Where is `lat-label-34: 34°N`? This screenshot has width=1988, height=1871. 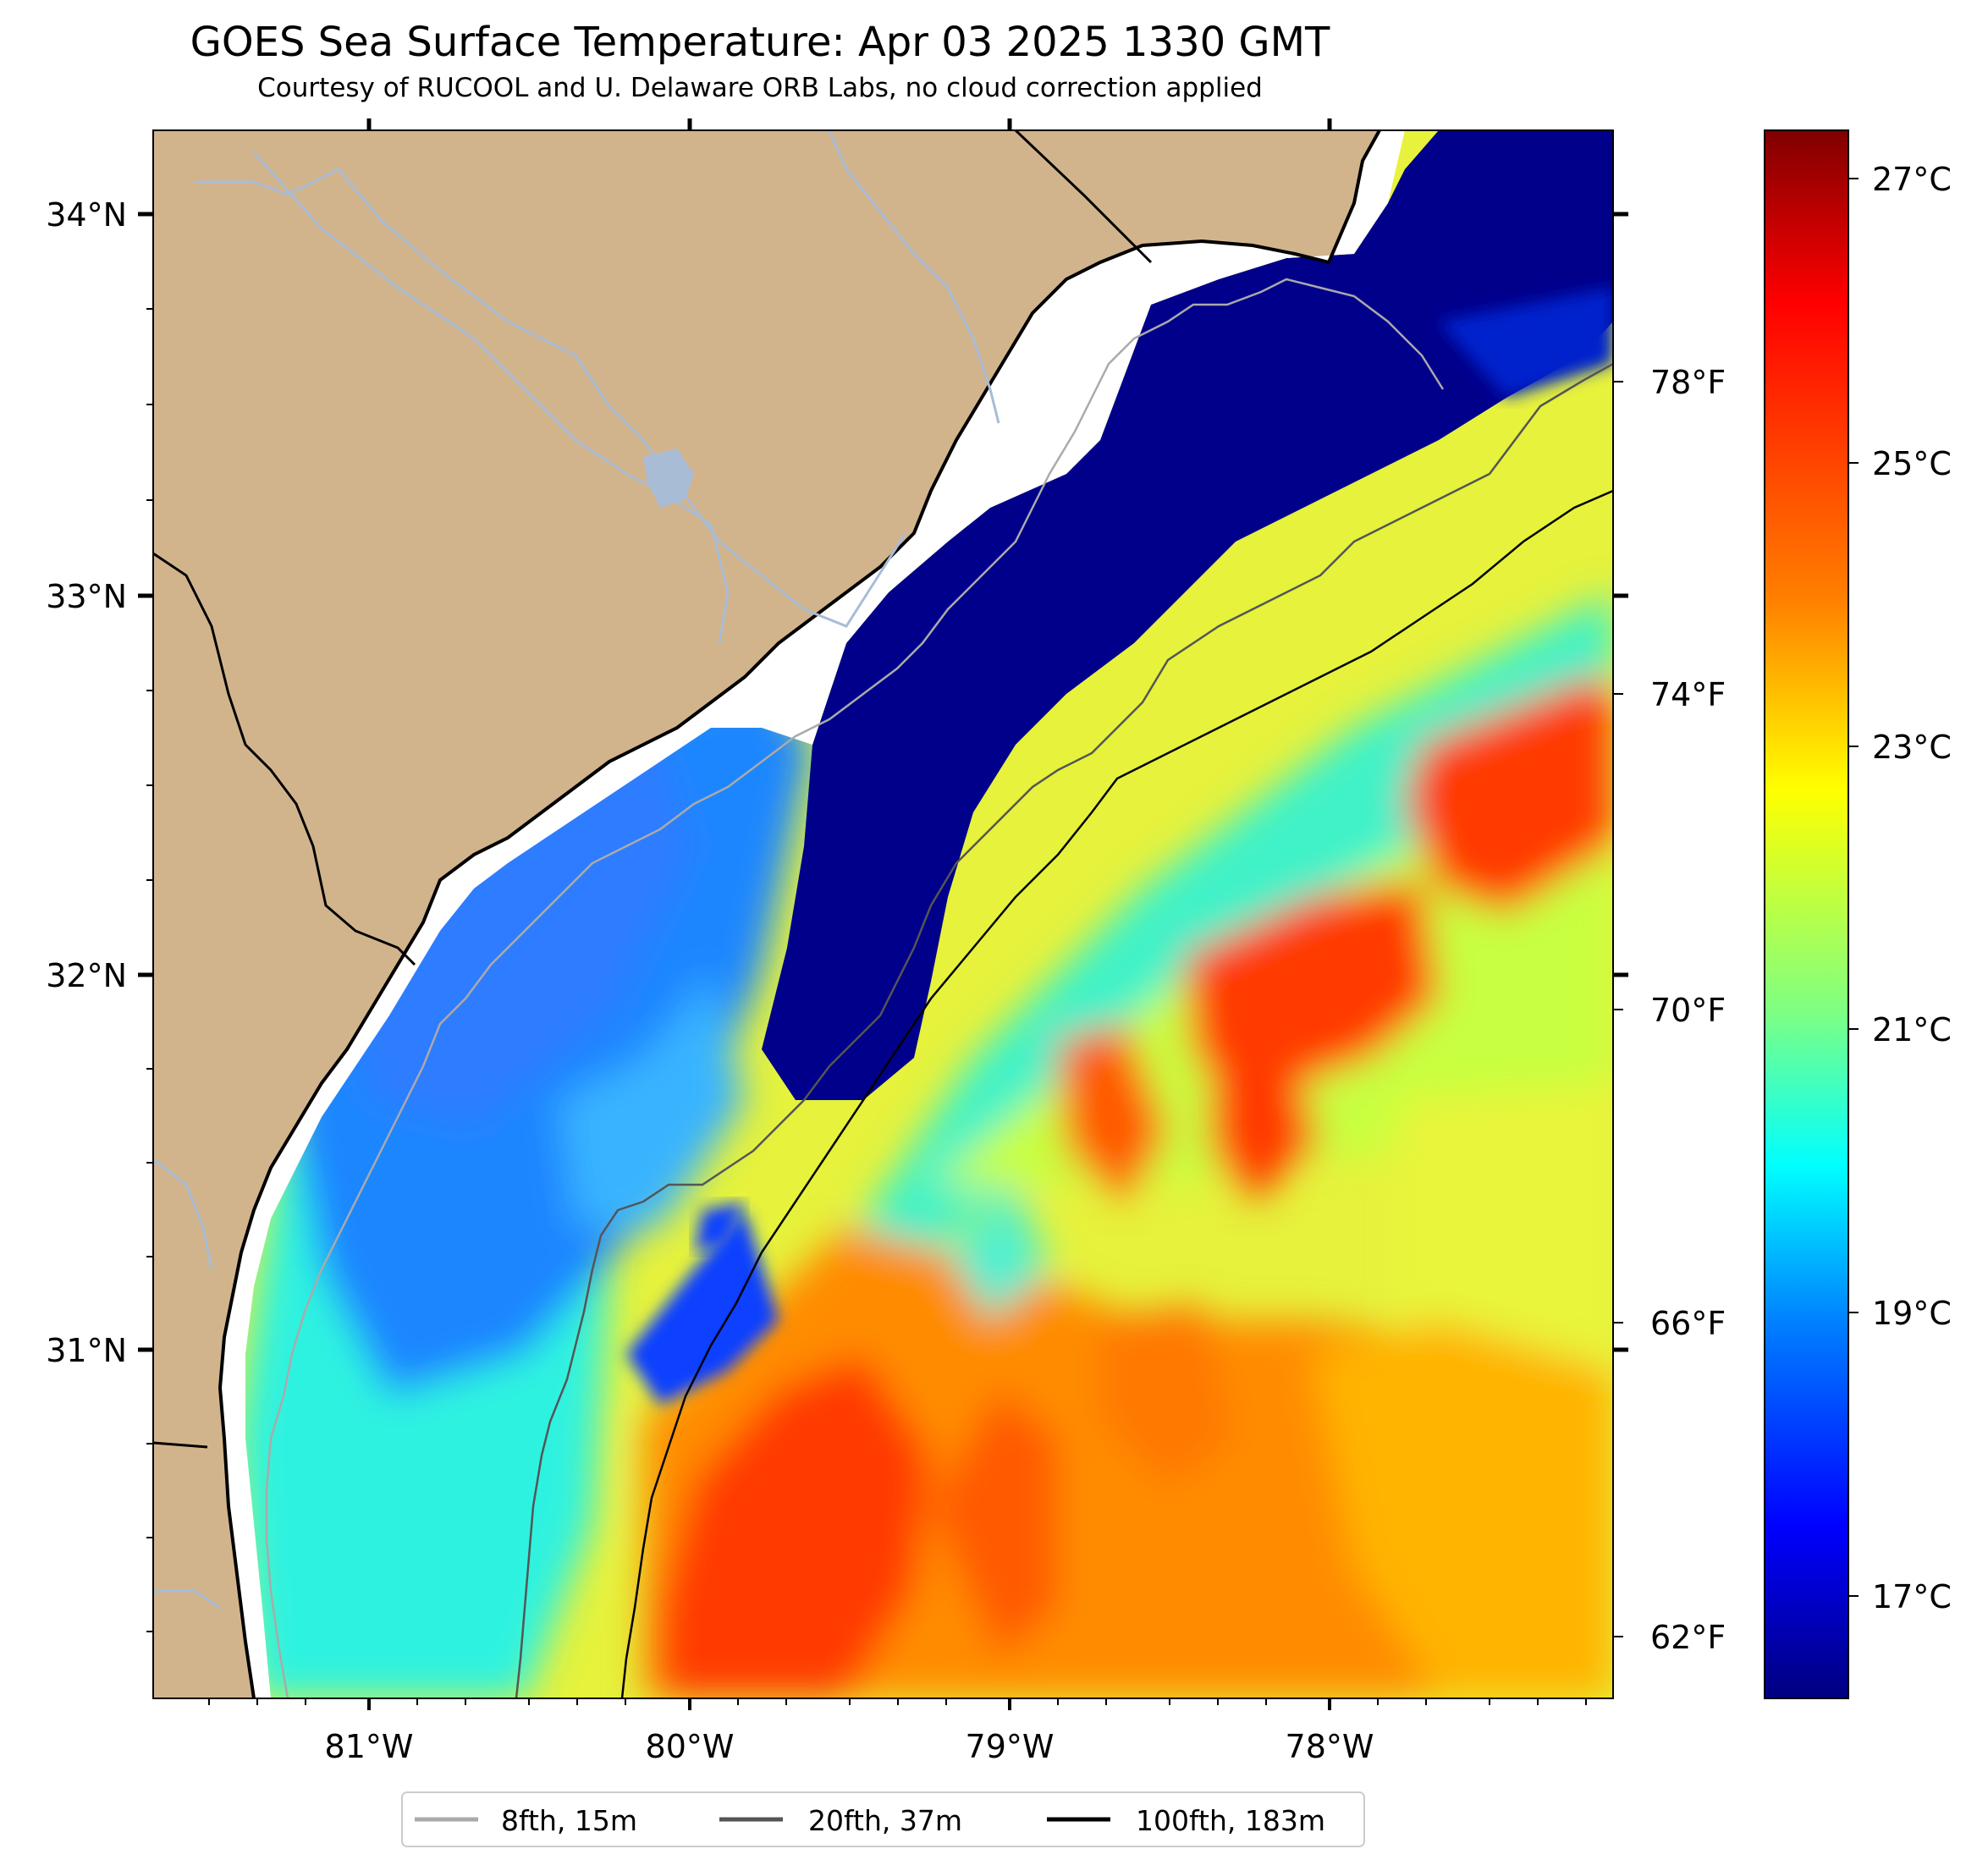
lat-label-34: 34°N is located at coordinates (86, 215).